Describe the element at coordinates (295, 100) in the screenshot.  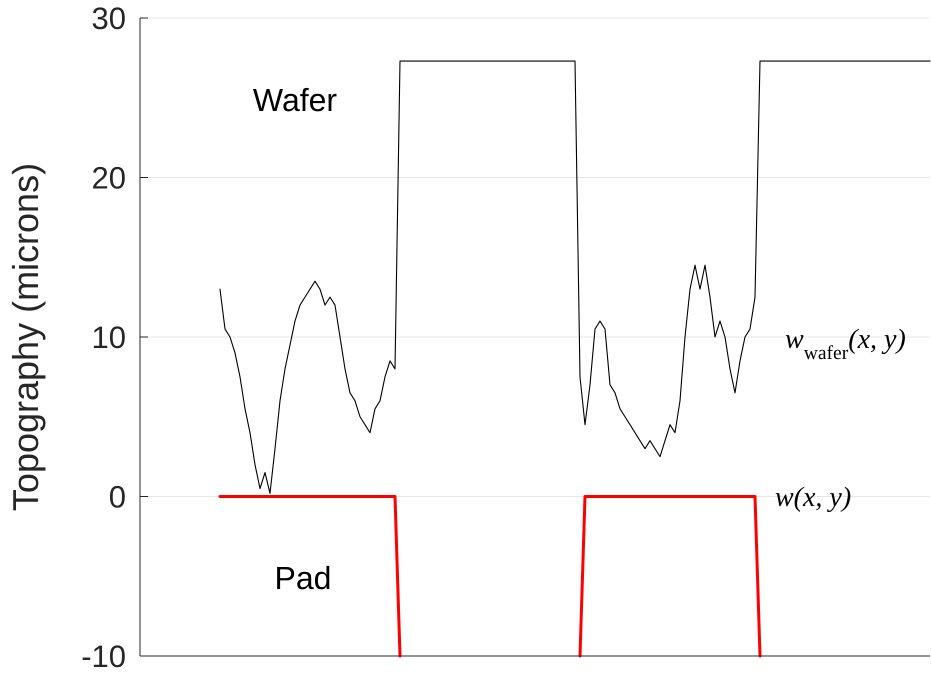
I see `annotation: Wafer` at that location.